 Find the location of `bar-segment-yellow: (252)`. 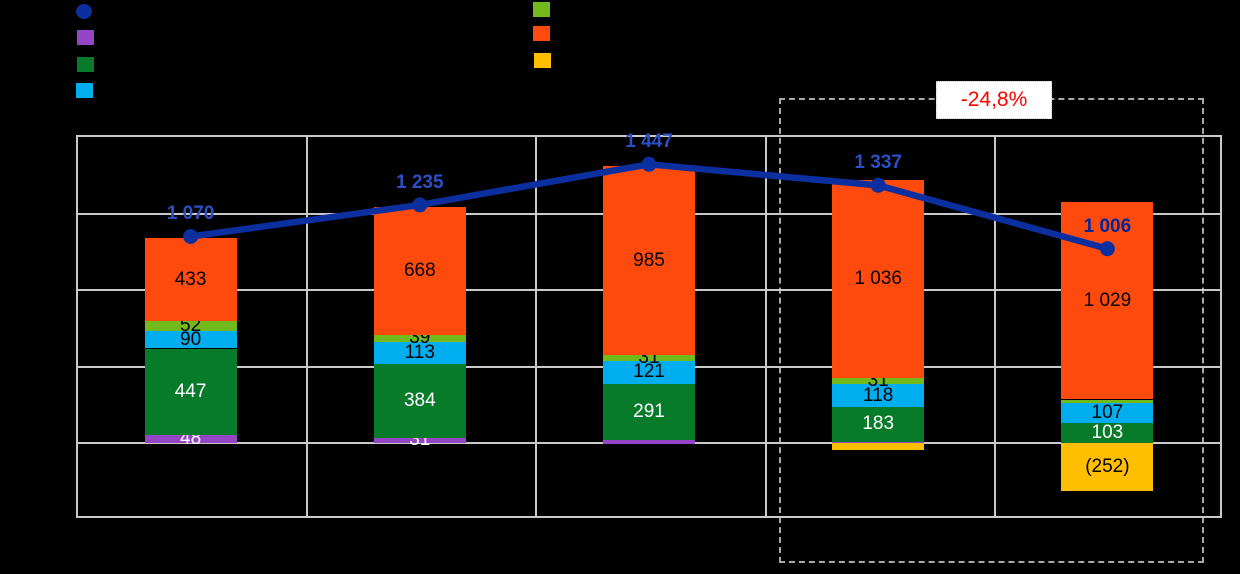

bar-segment-yellow: (252) is located at coordinates (1107, 467).